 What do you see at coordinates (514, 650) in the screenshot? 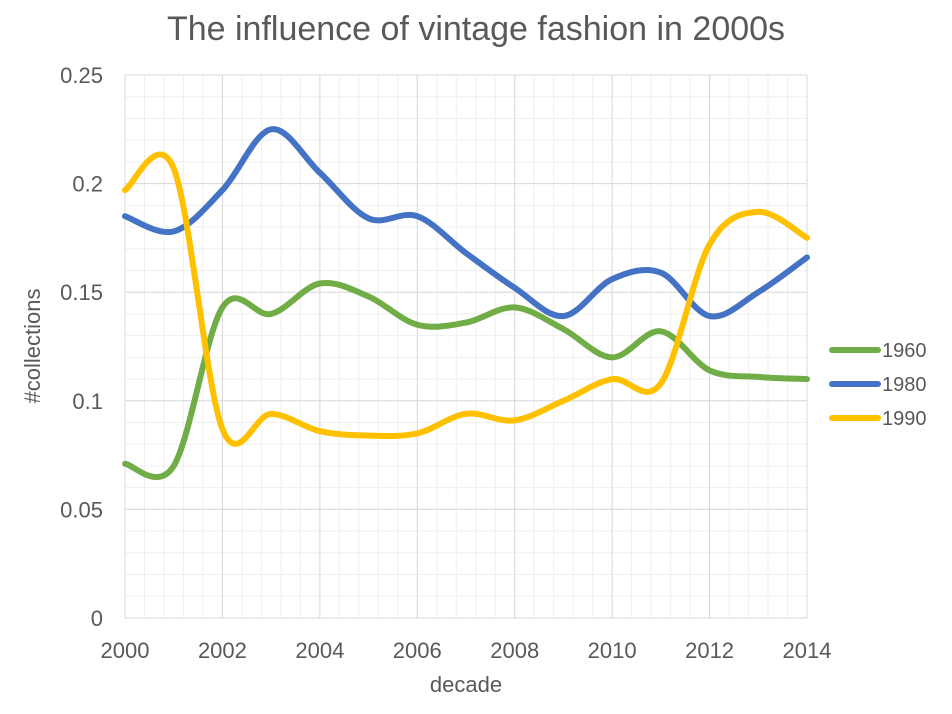
I see `x-tick-label: 2008` at bounding box center [514, 650].